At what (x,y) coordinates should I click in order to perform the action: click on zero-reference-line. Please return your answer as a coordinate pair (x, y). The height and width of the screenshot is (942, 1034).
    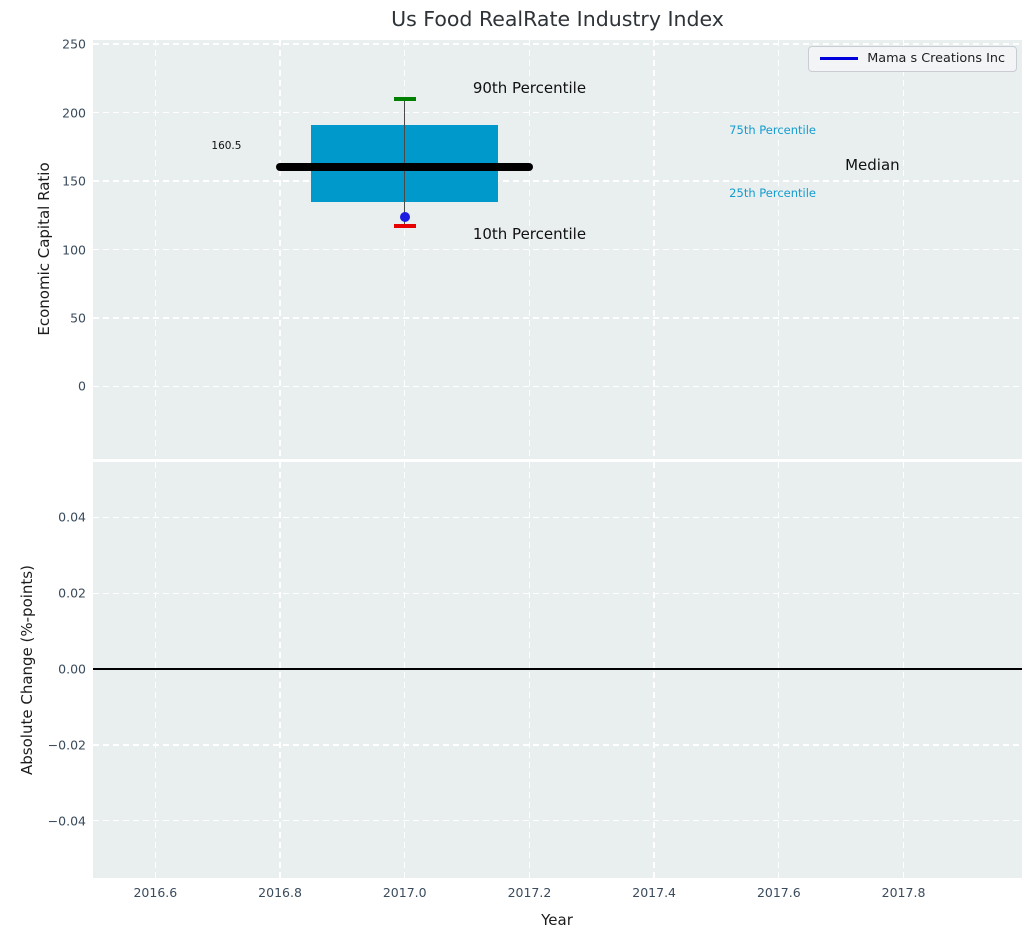
    Looking at the image, I should click on (557, 669).